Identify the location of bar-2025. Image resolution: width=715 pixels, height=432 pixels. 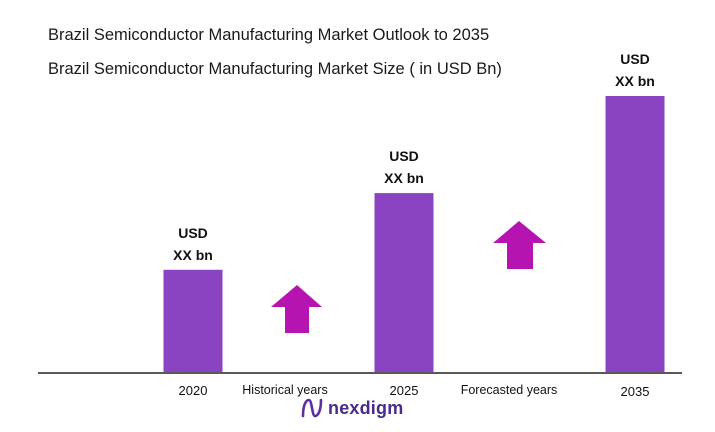
(404, 282).